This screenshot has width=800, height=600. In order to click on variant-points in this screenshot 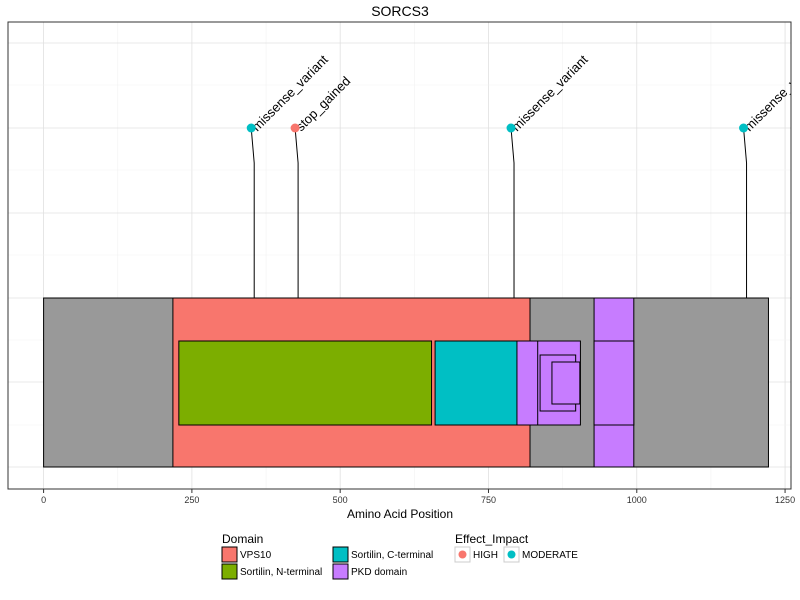, I will do `click(497, 128)`.